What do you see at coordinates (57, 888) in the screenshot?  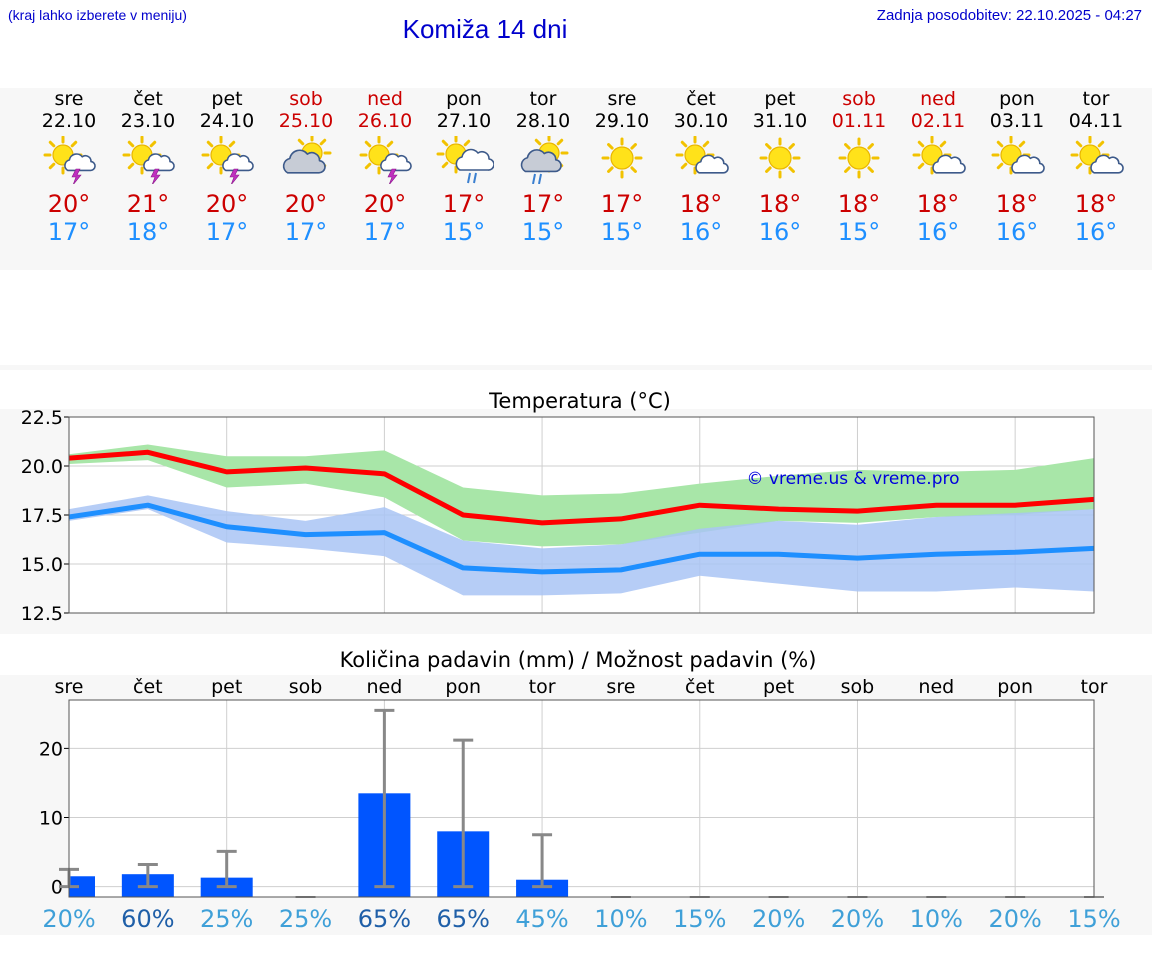 I see `y-tick-label: 0` at bounding box center [57, 888].